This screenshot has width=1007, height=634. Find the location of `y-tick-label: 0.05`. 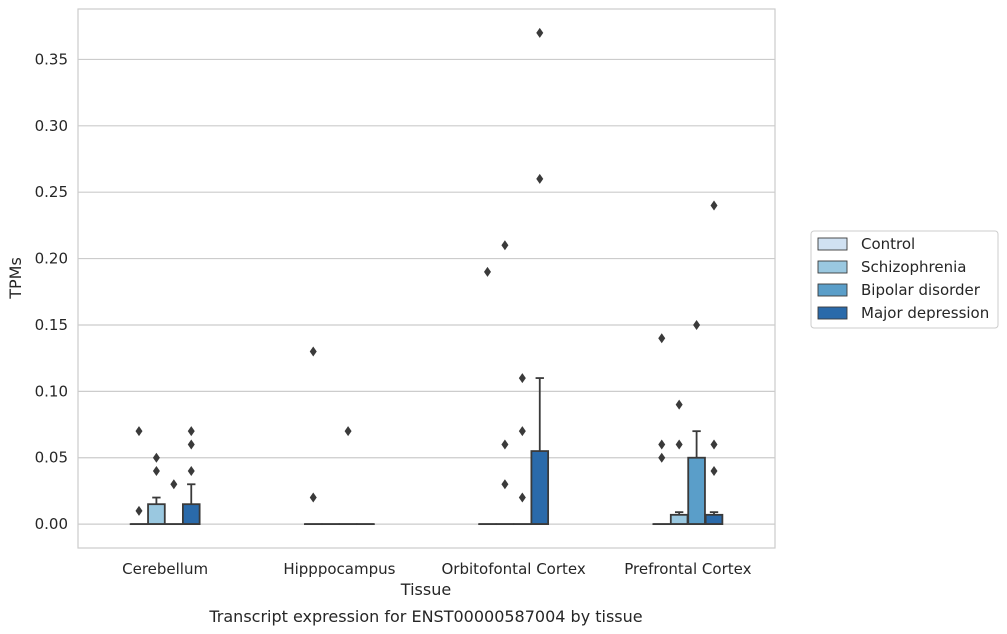

y-tick-label: 0.05 is located at coordinates (51, 458).